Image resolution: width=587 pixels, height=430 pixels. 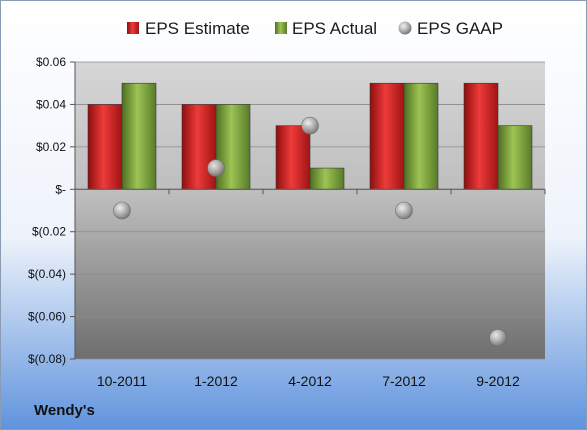 I want to click on y-tick-label: $(0.08), so click(x=47, y=359).